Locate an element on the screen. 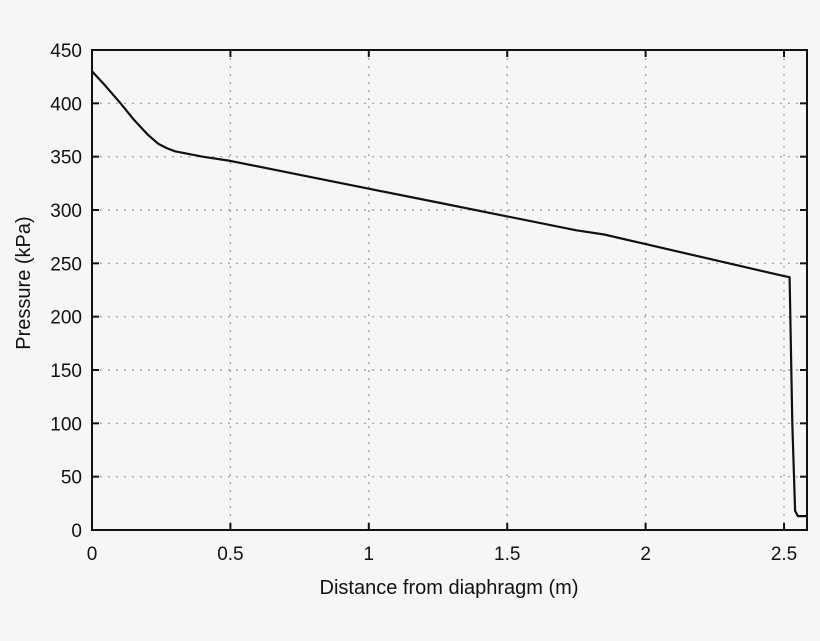 The height and width of the screenshot is (641, 820). y-tick-label: 250 is located at coordinates (66, 264).